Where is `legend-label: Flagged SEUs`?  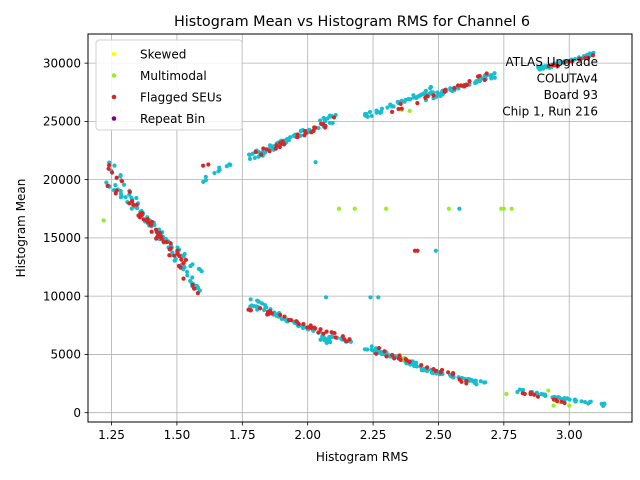
legend-label: Flagged SEUs is located at coordinates (181, 97).